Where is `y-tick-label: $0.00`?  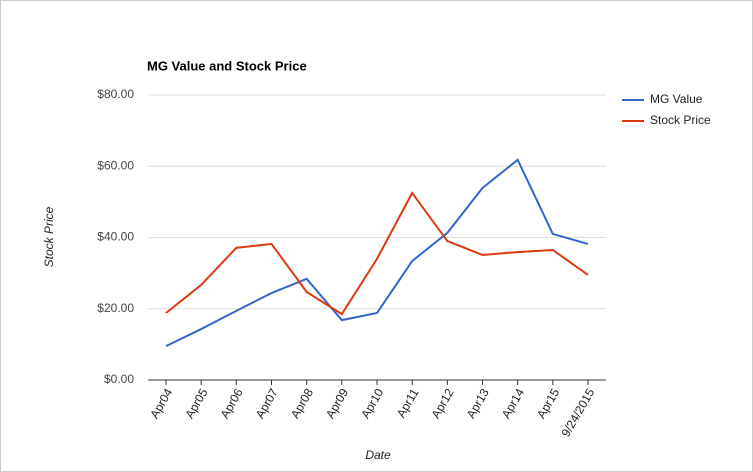 y-tick-label: $0.00 is located at coordinates (119, 379).